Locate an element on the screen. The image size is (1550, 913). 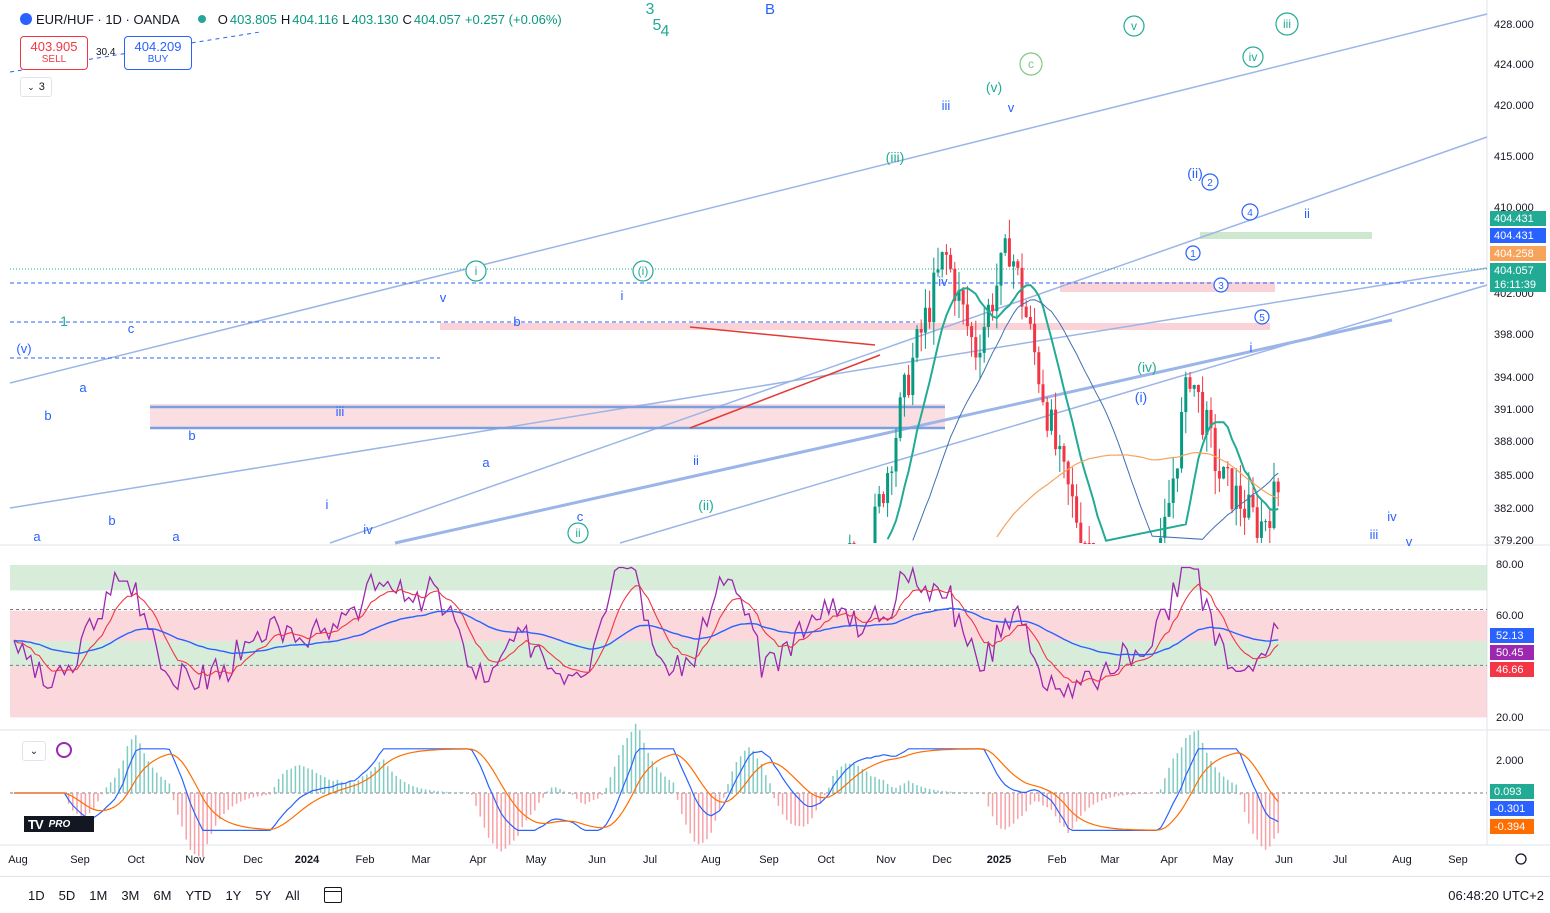
market-status-icon is located at coordinates (201, 19).